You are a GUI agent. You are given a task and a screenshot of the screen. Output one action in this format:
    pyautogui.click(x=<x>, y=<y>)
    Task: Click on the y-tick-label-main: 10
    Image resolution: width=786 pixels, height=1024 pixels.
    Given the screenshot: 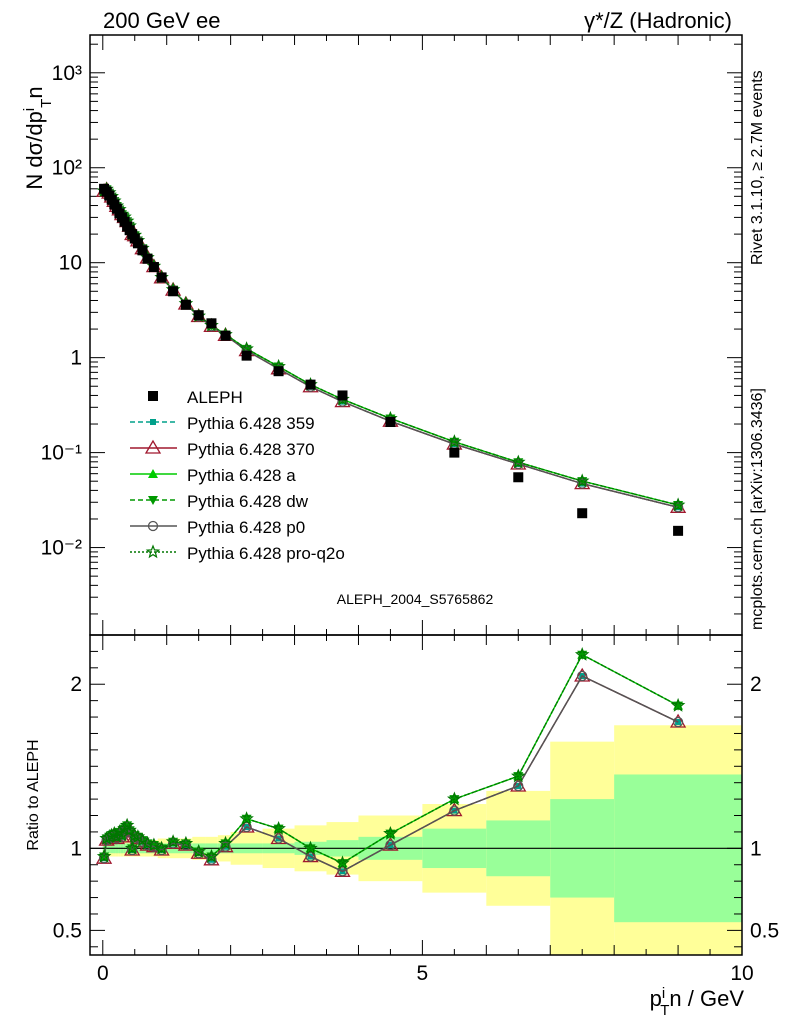 What is the action you would take?
    pyautogui.click(x=70, y=263)
    